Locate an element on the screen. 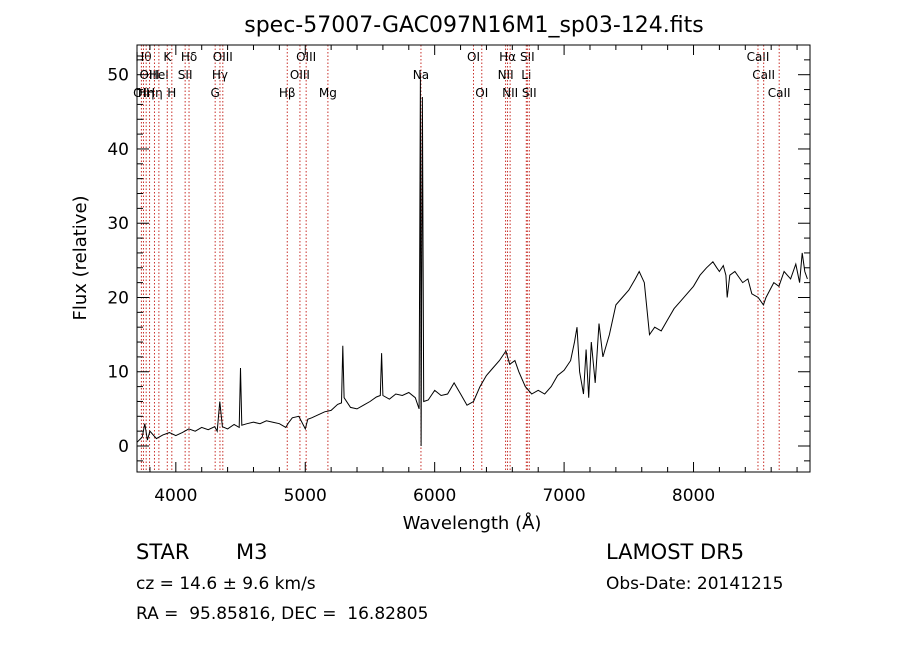 This screenshot has width=900, height=649. line-label-17: Na is located at coordinates (421, 75).